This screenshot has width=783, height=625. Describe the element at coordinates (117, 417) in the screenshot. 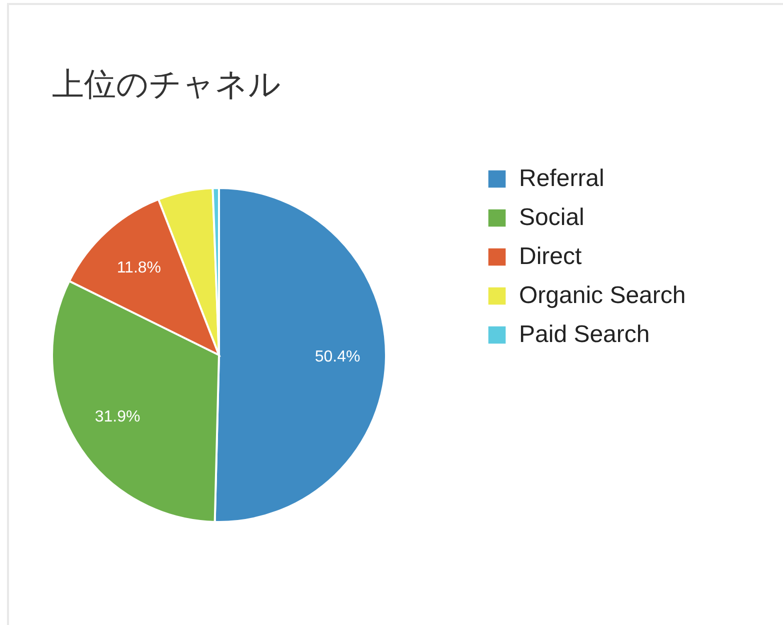

I see `data-label: 31.9%` at that location.